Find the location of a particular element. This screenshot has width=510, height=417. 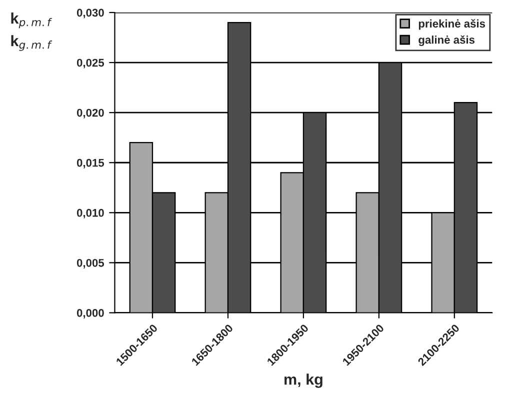

y-tick-label: 0,000 is located at coordinates (90, 313).